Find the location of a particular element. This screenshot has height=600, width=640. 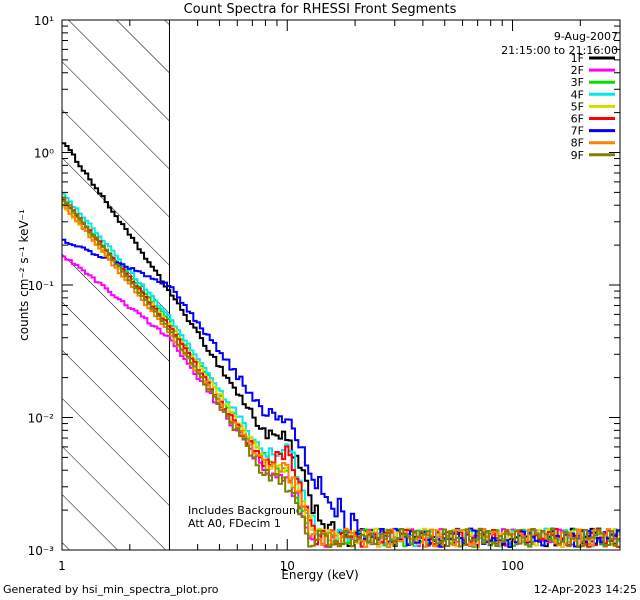

legend-label-2F: 2F is located at coordinates (577, 70).